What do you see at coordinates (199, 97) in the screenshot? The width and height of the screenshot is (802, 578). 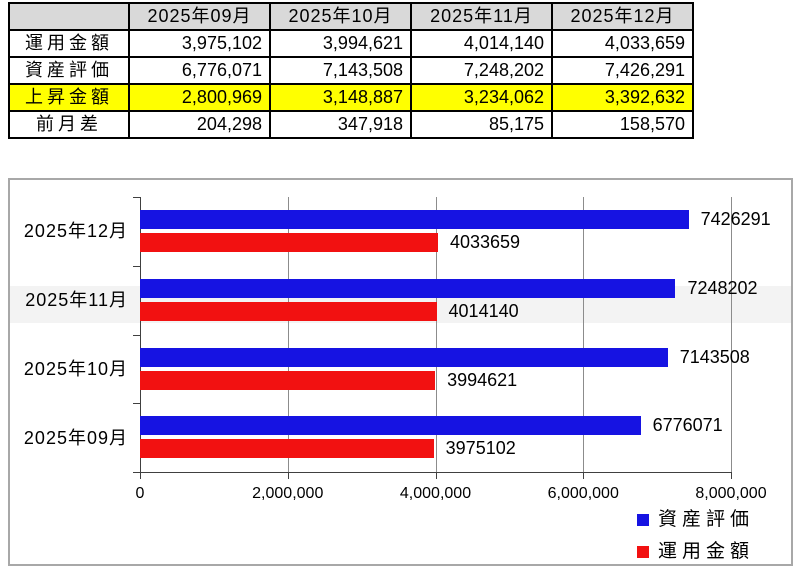 I see `cell-gain-sep: 2,800,969` at bounding box center [199, 97].